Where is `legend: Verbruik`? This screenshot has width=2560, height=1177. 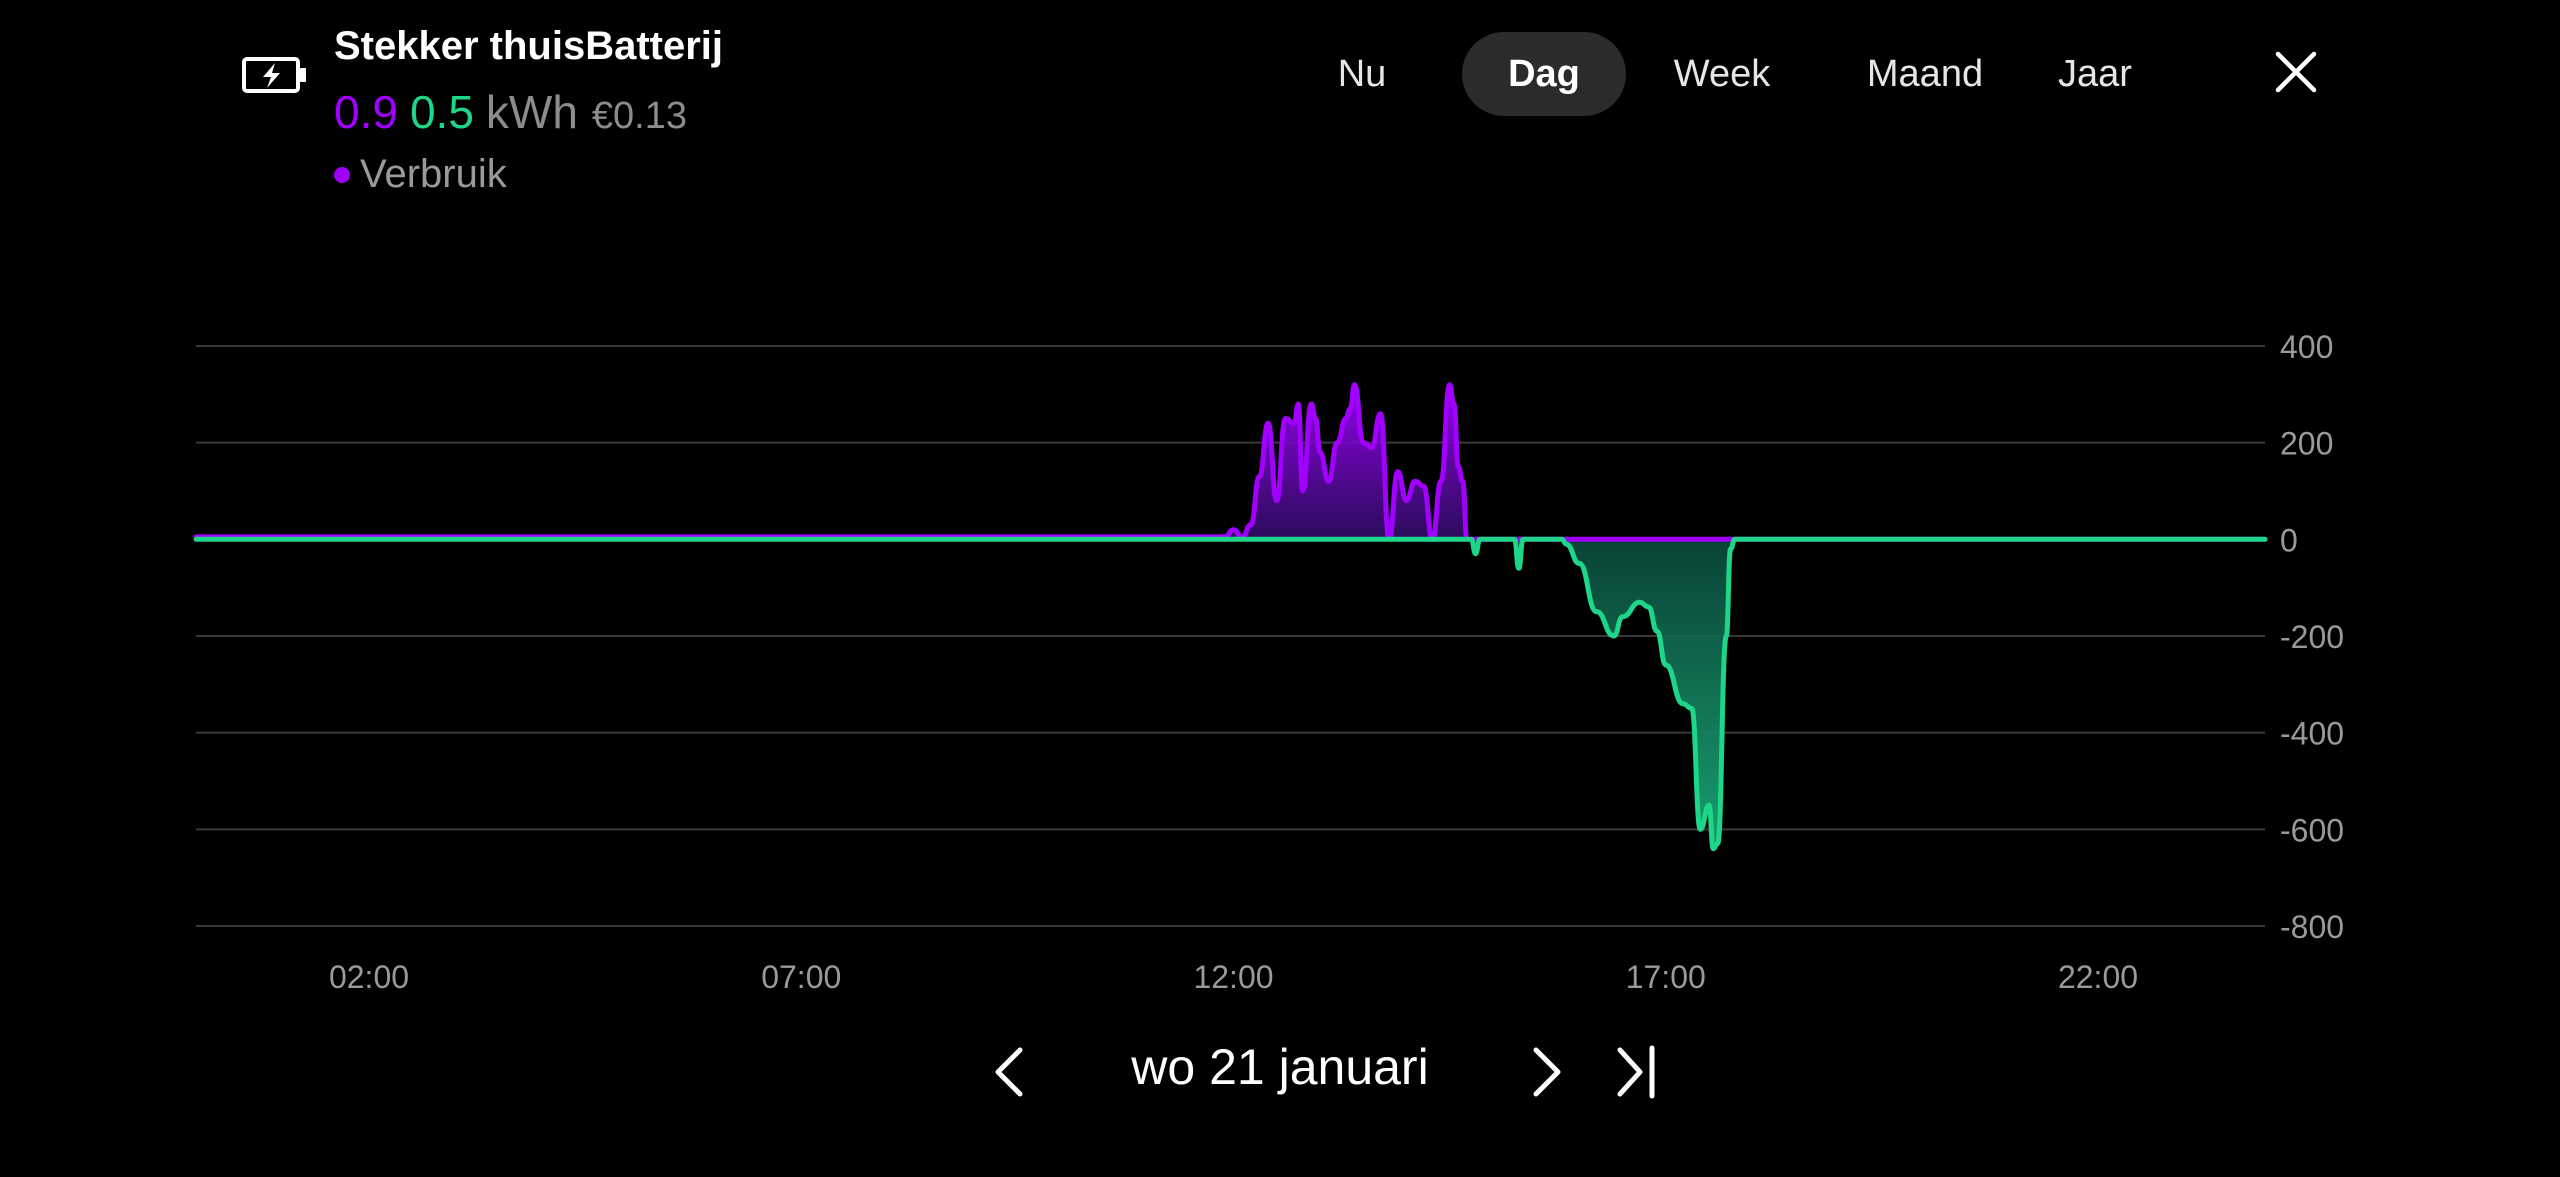
legend: Verbruik is located at coordinates (420, 174).